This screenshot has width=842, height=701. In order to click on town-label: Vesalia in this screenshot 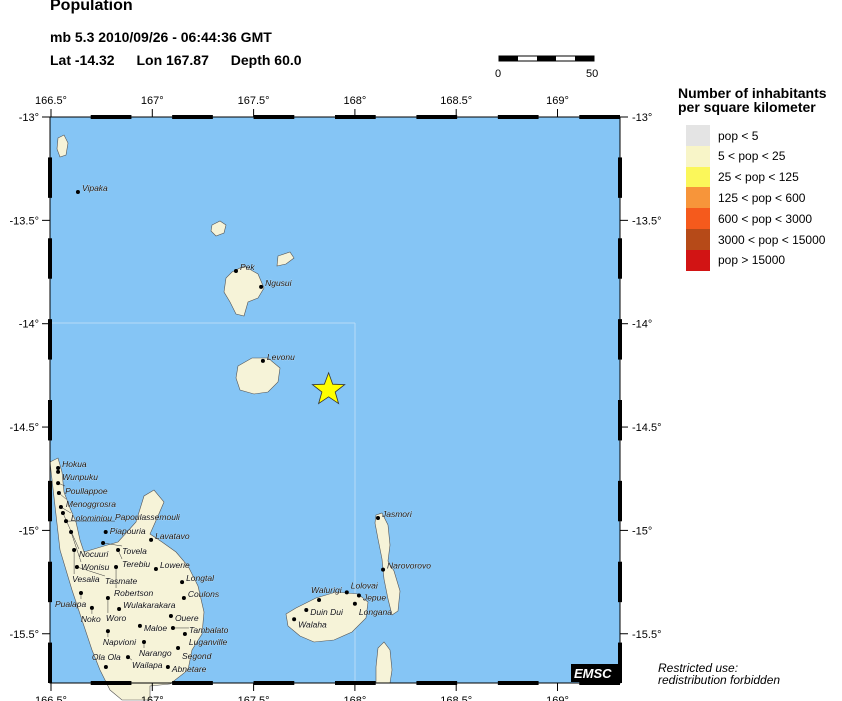, I will do `click(86, 579)`.